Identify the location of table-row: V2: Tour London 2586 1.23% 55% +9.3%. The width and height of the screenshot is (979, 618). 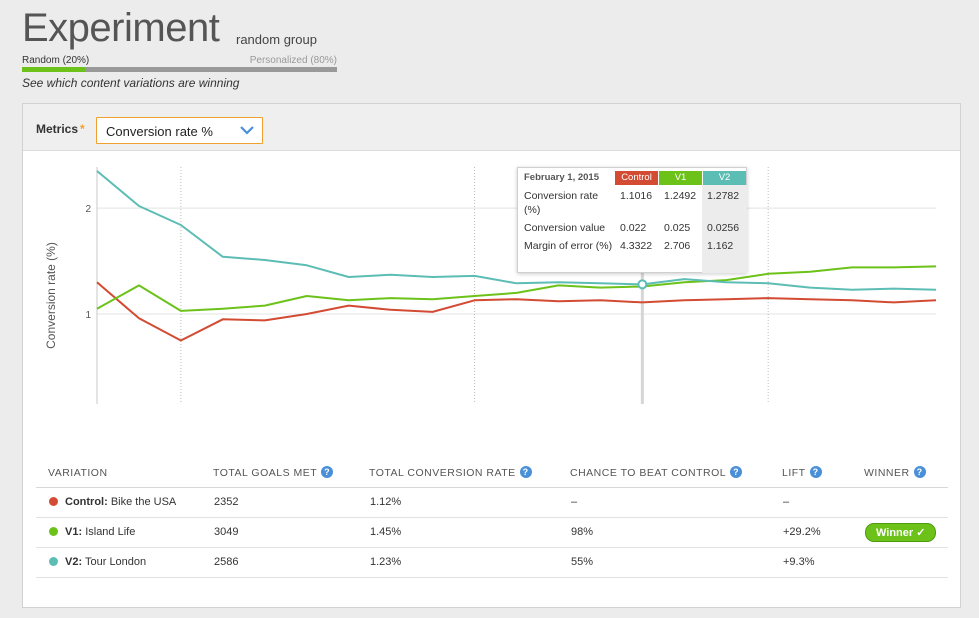
(492, 562).